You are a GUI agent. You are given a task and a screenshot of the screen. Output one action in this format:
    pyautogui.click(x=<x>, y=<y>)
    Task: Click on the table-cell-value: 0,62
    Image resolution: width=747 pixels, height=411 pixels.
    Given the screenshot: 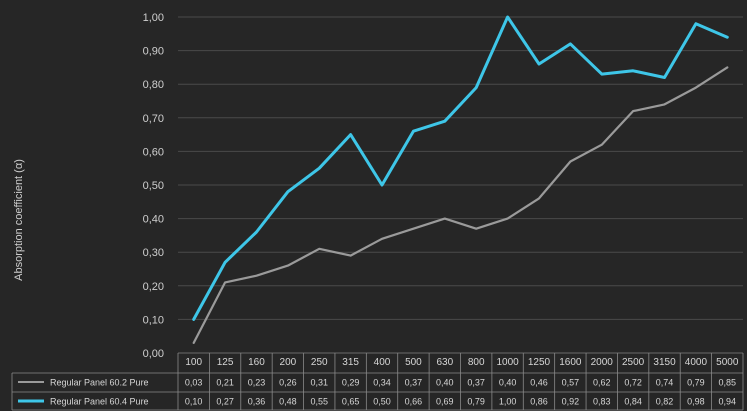 What is the action you would take?
    pyautogui.click(x=602, y=383)
    